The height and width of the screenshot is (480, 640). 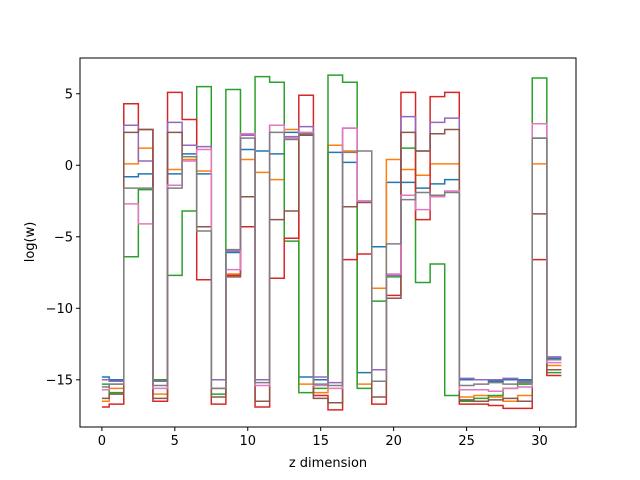 I want to click on y-tick-label: −10, so click(x=59, y=309).